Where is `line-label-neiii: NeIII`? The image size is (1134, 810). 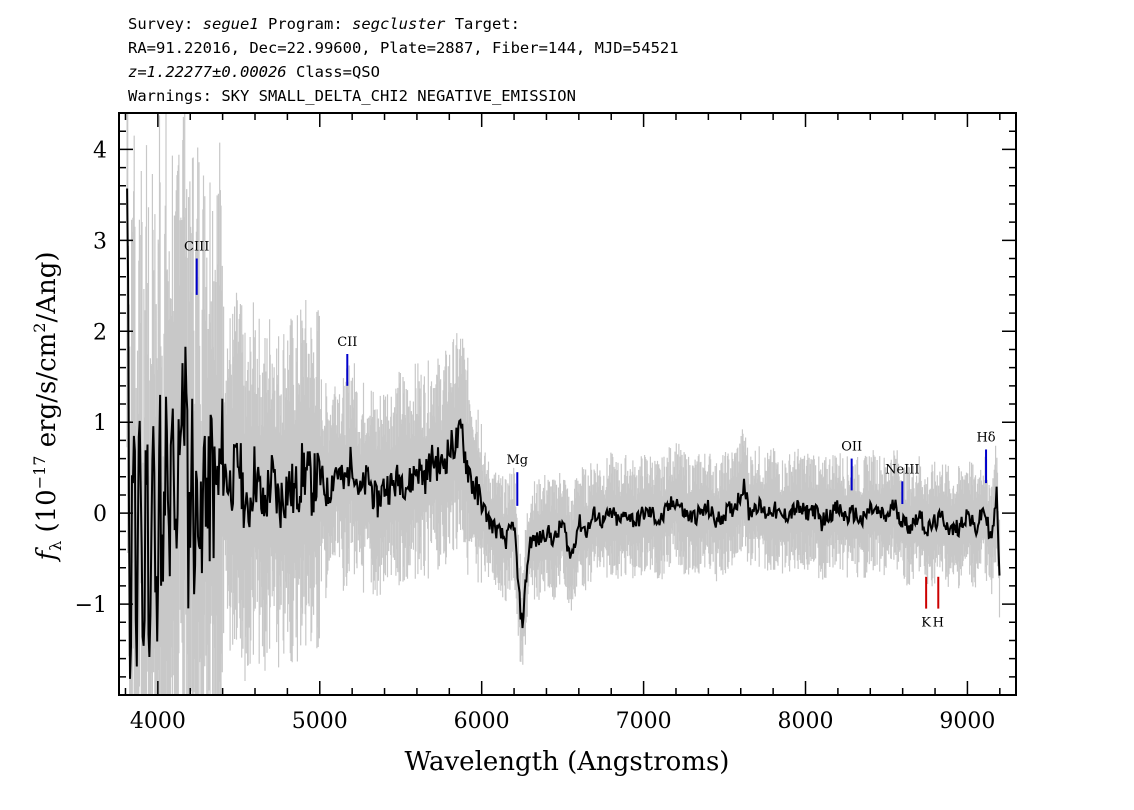 line-label-neiii: NeIII is located at coordinates (902, 469).